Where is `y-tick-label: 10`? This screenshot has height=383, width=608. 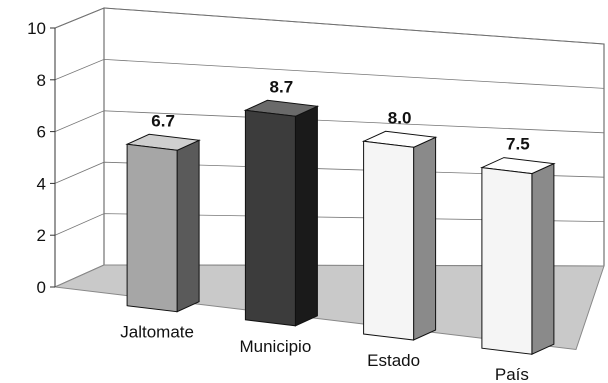 y-tick-label: 10 is located at coordinates (36, 28).